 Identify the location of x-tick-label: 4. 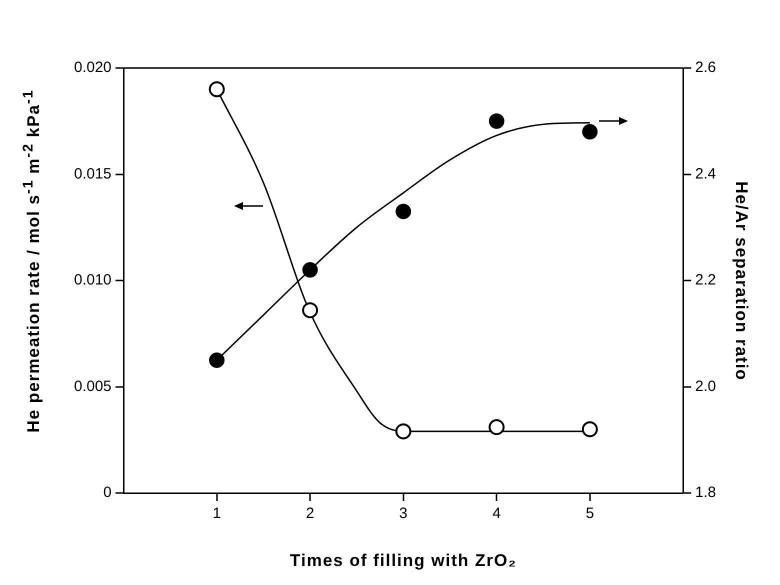
(496, 513).